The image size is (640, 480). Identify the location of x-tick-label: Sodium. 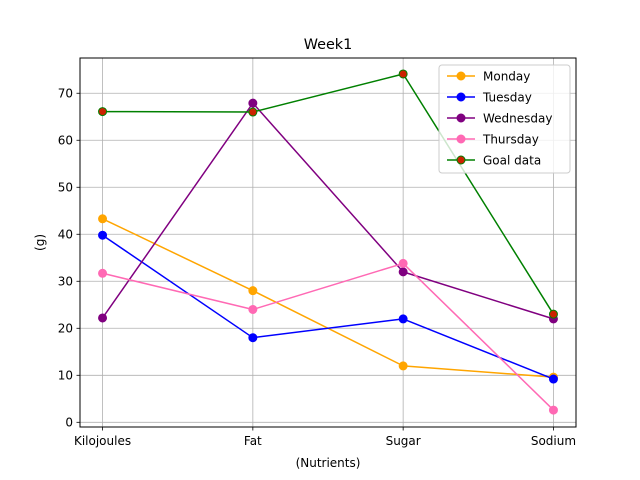
(553, 441).